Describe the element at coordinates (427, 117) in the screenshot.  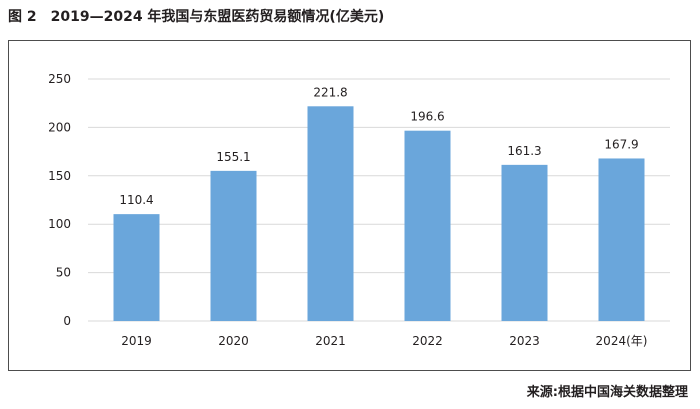
I see `bar-value-label: 196.6` at that location.